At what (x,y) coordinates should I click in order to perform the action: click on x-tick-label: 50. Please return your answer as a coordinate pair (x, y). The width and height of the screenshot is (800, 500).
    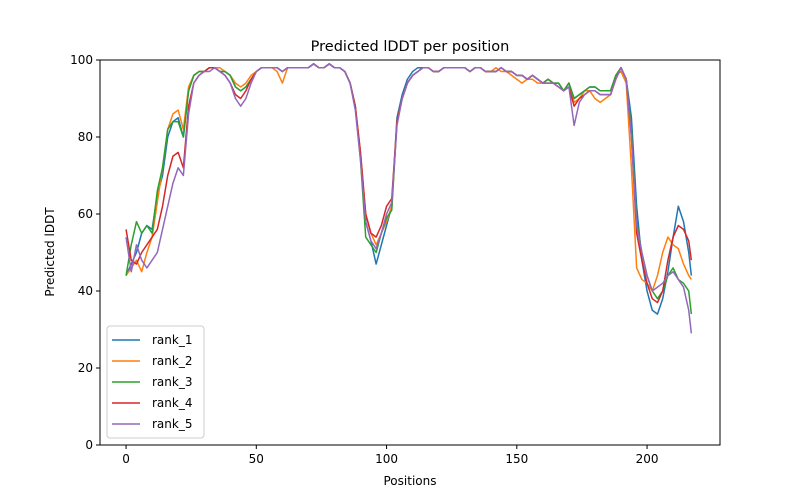
    Looking at the image, I should click on (256, 459).